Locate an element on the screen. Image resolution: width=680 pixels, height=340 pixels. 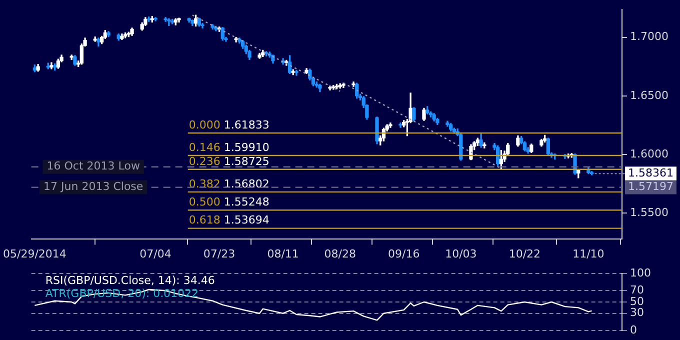
x-tick-label: 09/16 is located at coordinates (404, 253).